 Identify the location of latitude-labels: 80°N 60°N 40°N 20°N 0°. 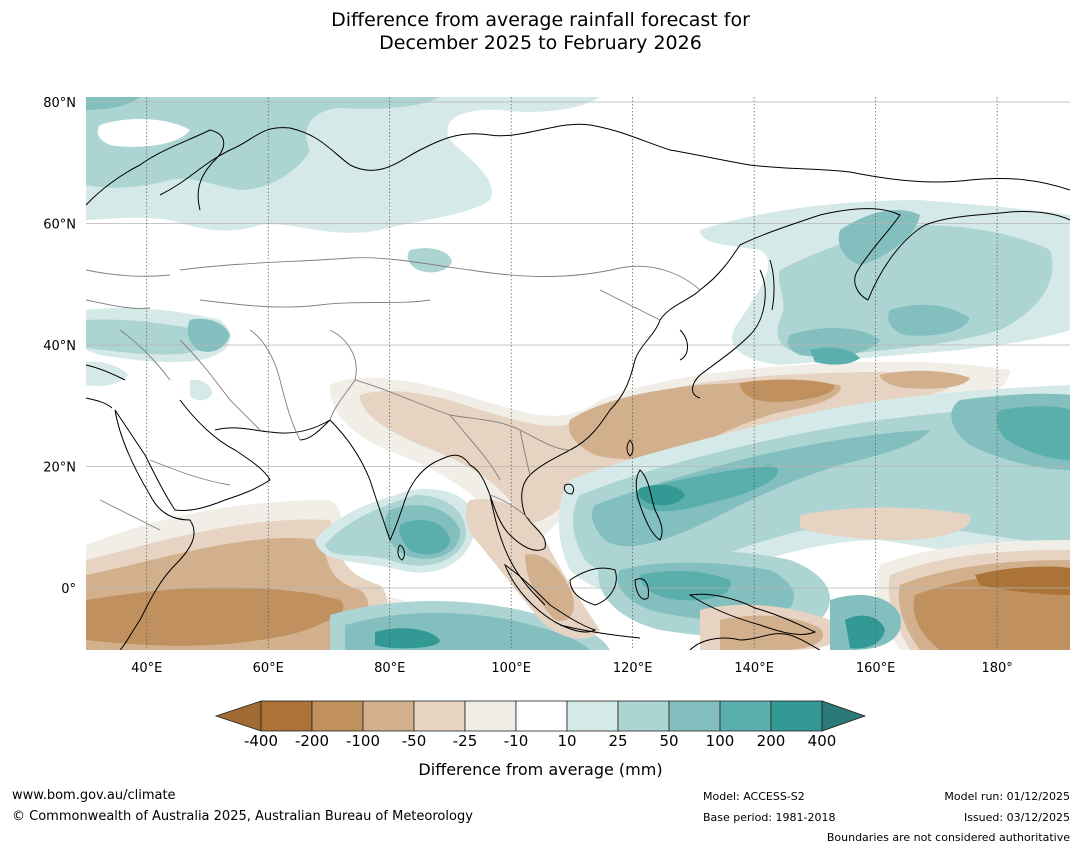
(59, 346).